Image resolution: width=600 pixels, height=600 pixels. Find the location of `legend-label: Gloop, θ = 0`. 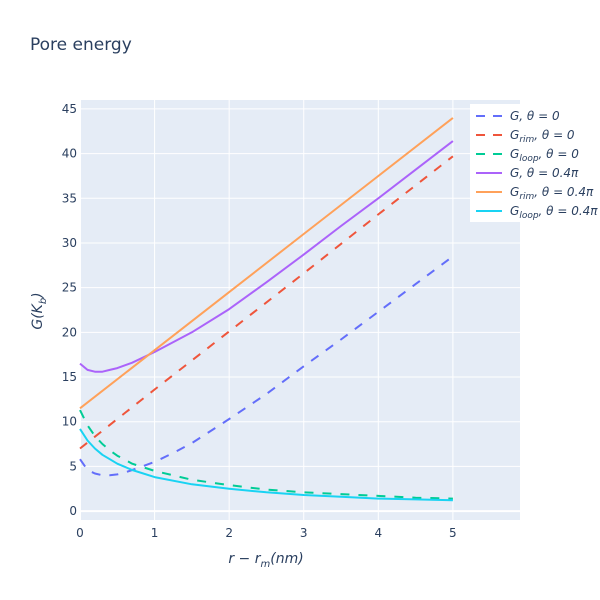

legend-label: Gloop, θ = 0 is located at coordinates (544, 155).